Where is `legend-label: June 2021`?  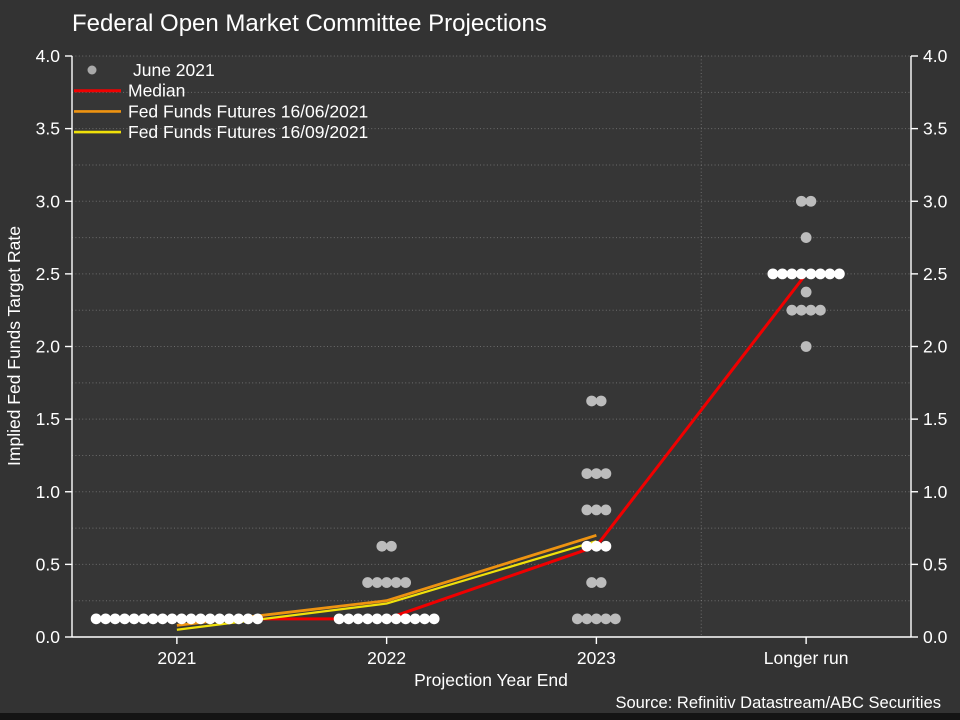
legend-label: June 2021 is located at coordinates (174, 70).